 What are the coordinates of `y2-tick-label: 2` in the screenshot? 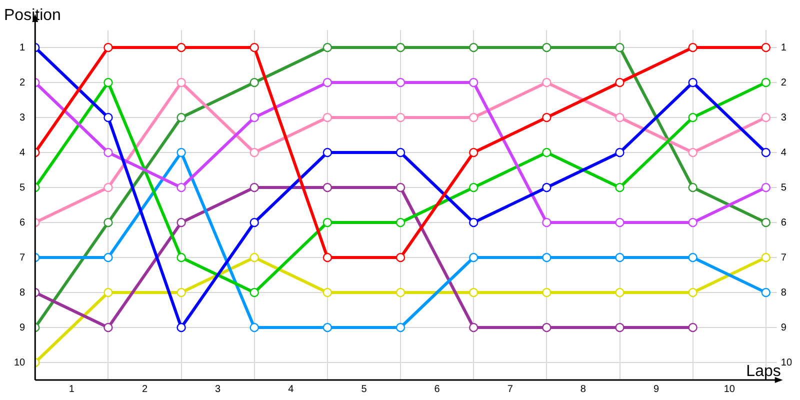 It's located at (783, 82).